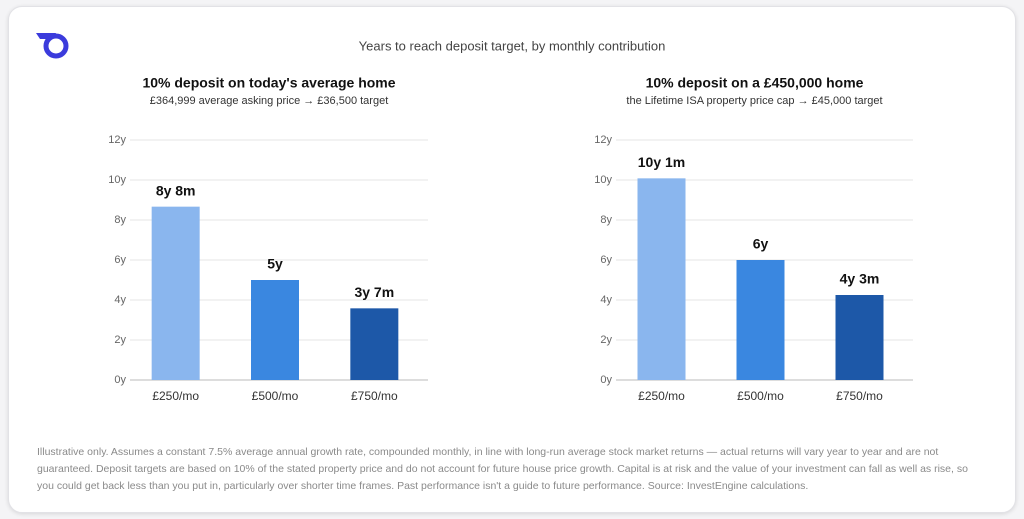  Describe the element at coordinates (374, 292) in the screenshot. I see `value-label: 3y 7m` at that location.